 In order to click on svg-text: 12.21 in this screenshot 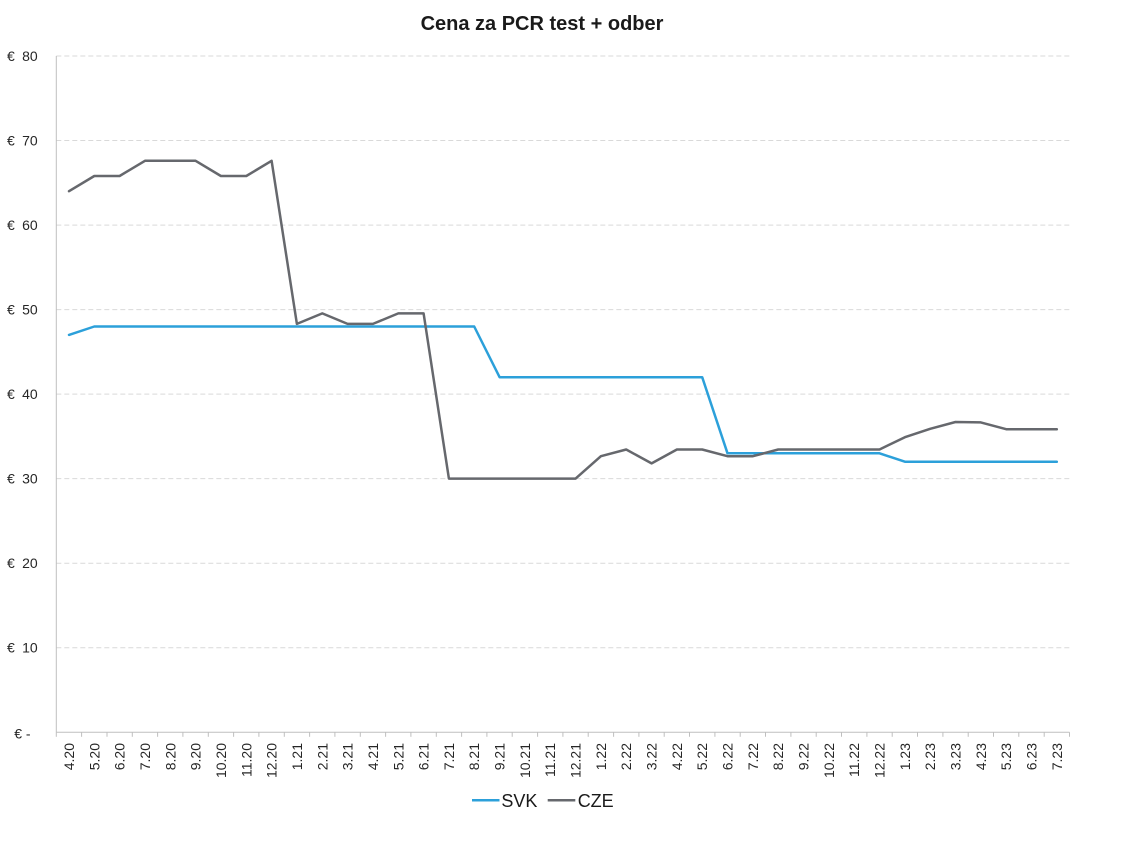, I will do `click(576, 760)`.